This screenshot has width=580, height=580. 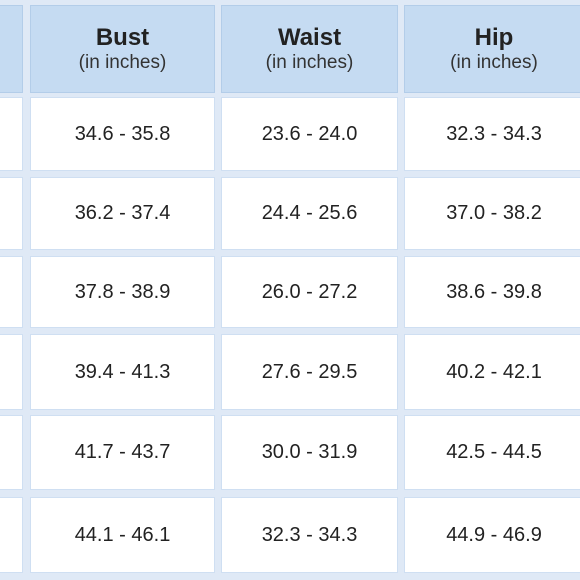 What do you see at coordinates (122, 292) in the screenshot?
I see `table-cell: 37.8 - 38.9` at bounding box center [122, 292].